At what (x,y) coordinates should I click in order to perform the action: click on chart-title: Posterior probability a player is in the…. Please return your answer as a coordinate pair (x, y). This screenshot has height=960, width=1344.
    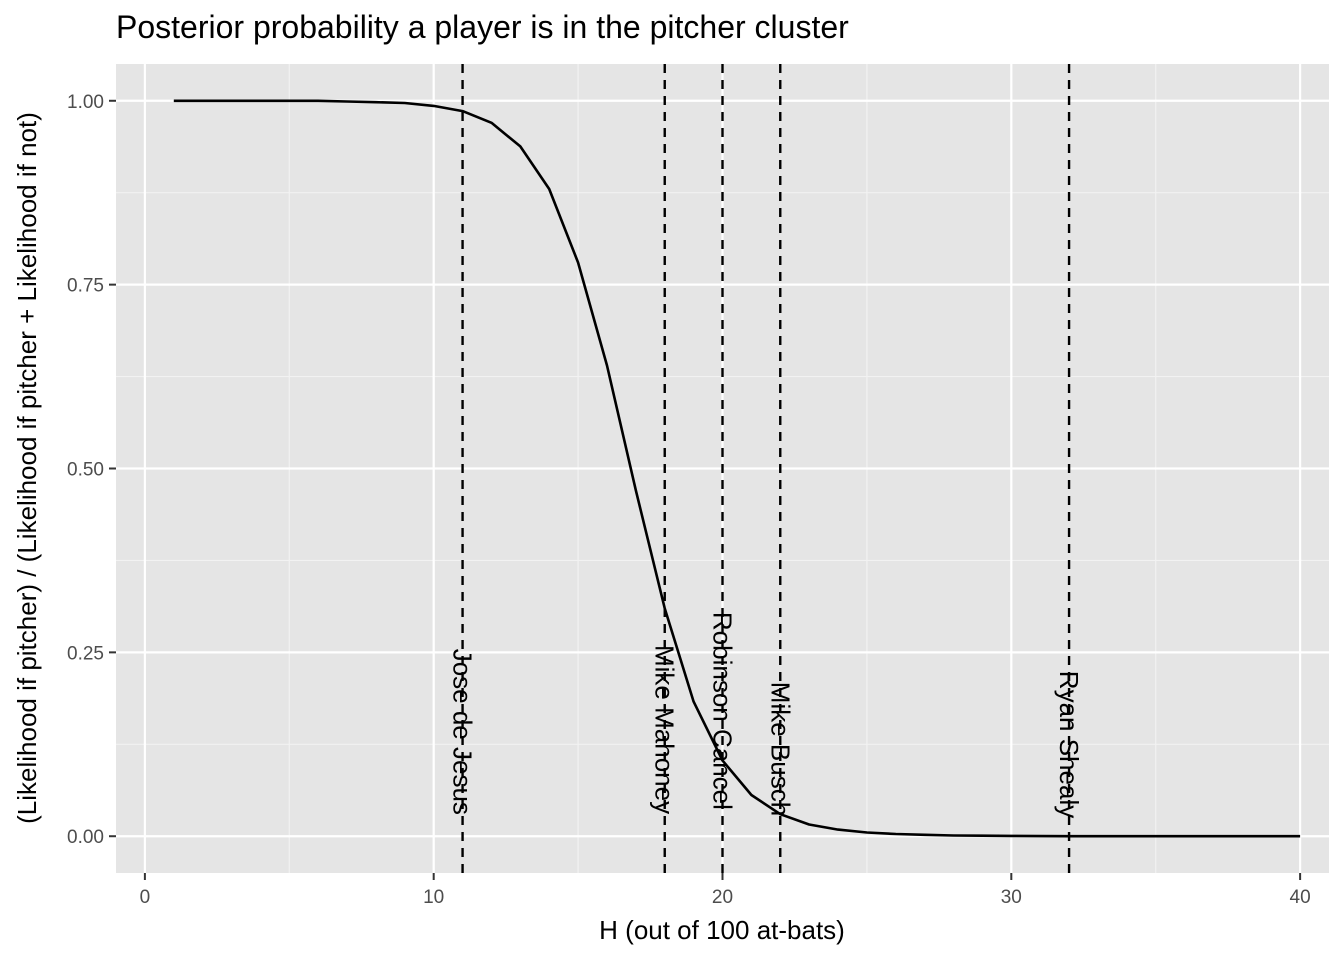
    Looking at the image, I should click on (482, 27).